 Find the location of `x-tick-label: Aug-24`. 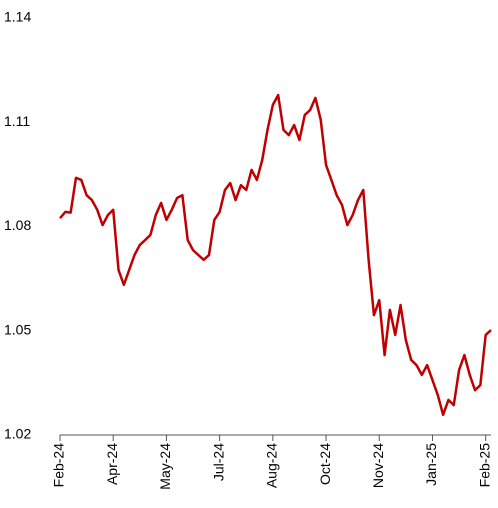

x-tick-label: Aug-24 is located at coordinates (272, 465).